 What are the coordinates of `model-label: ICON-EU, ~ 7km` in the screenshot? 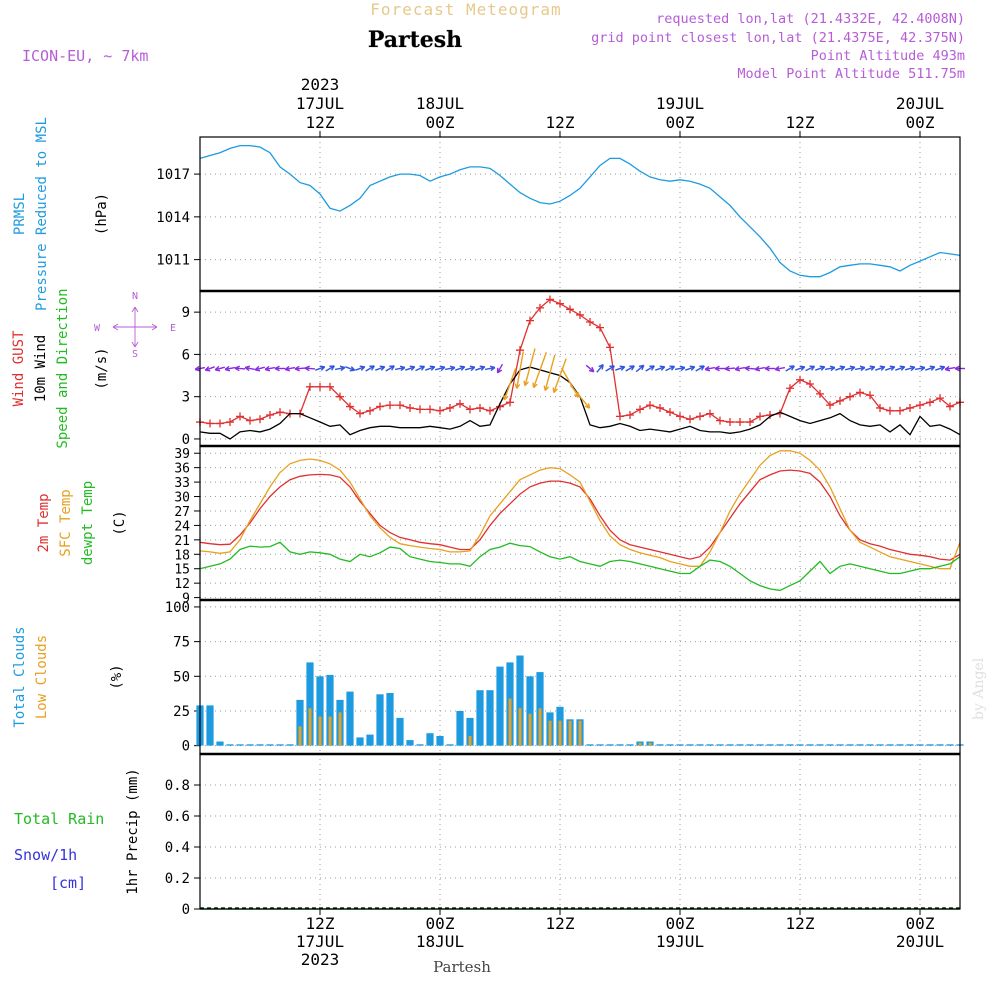 It's located at (85, 56).